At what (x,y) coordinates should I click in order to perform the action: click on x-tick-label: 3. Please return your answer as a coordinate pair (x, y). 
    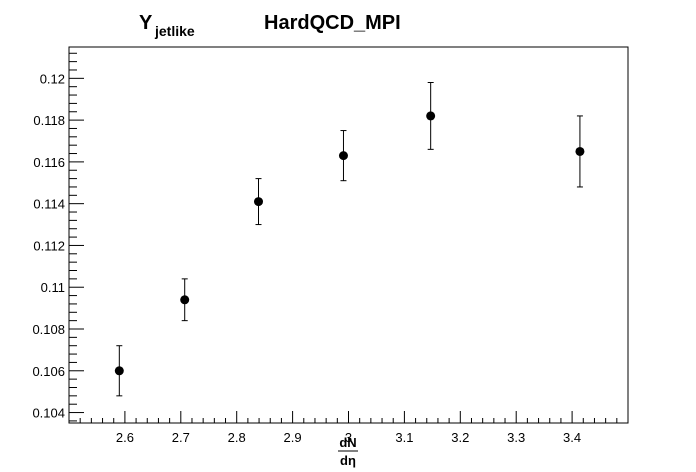
    Looking at the image, I should click on (348, 437).